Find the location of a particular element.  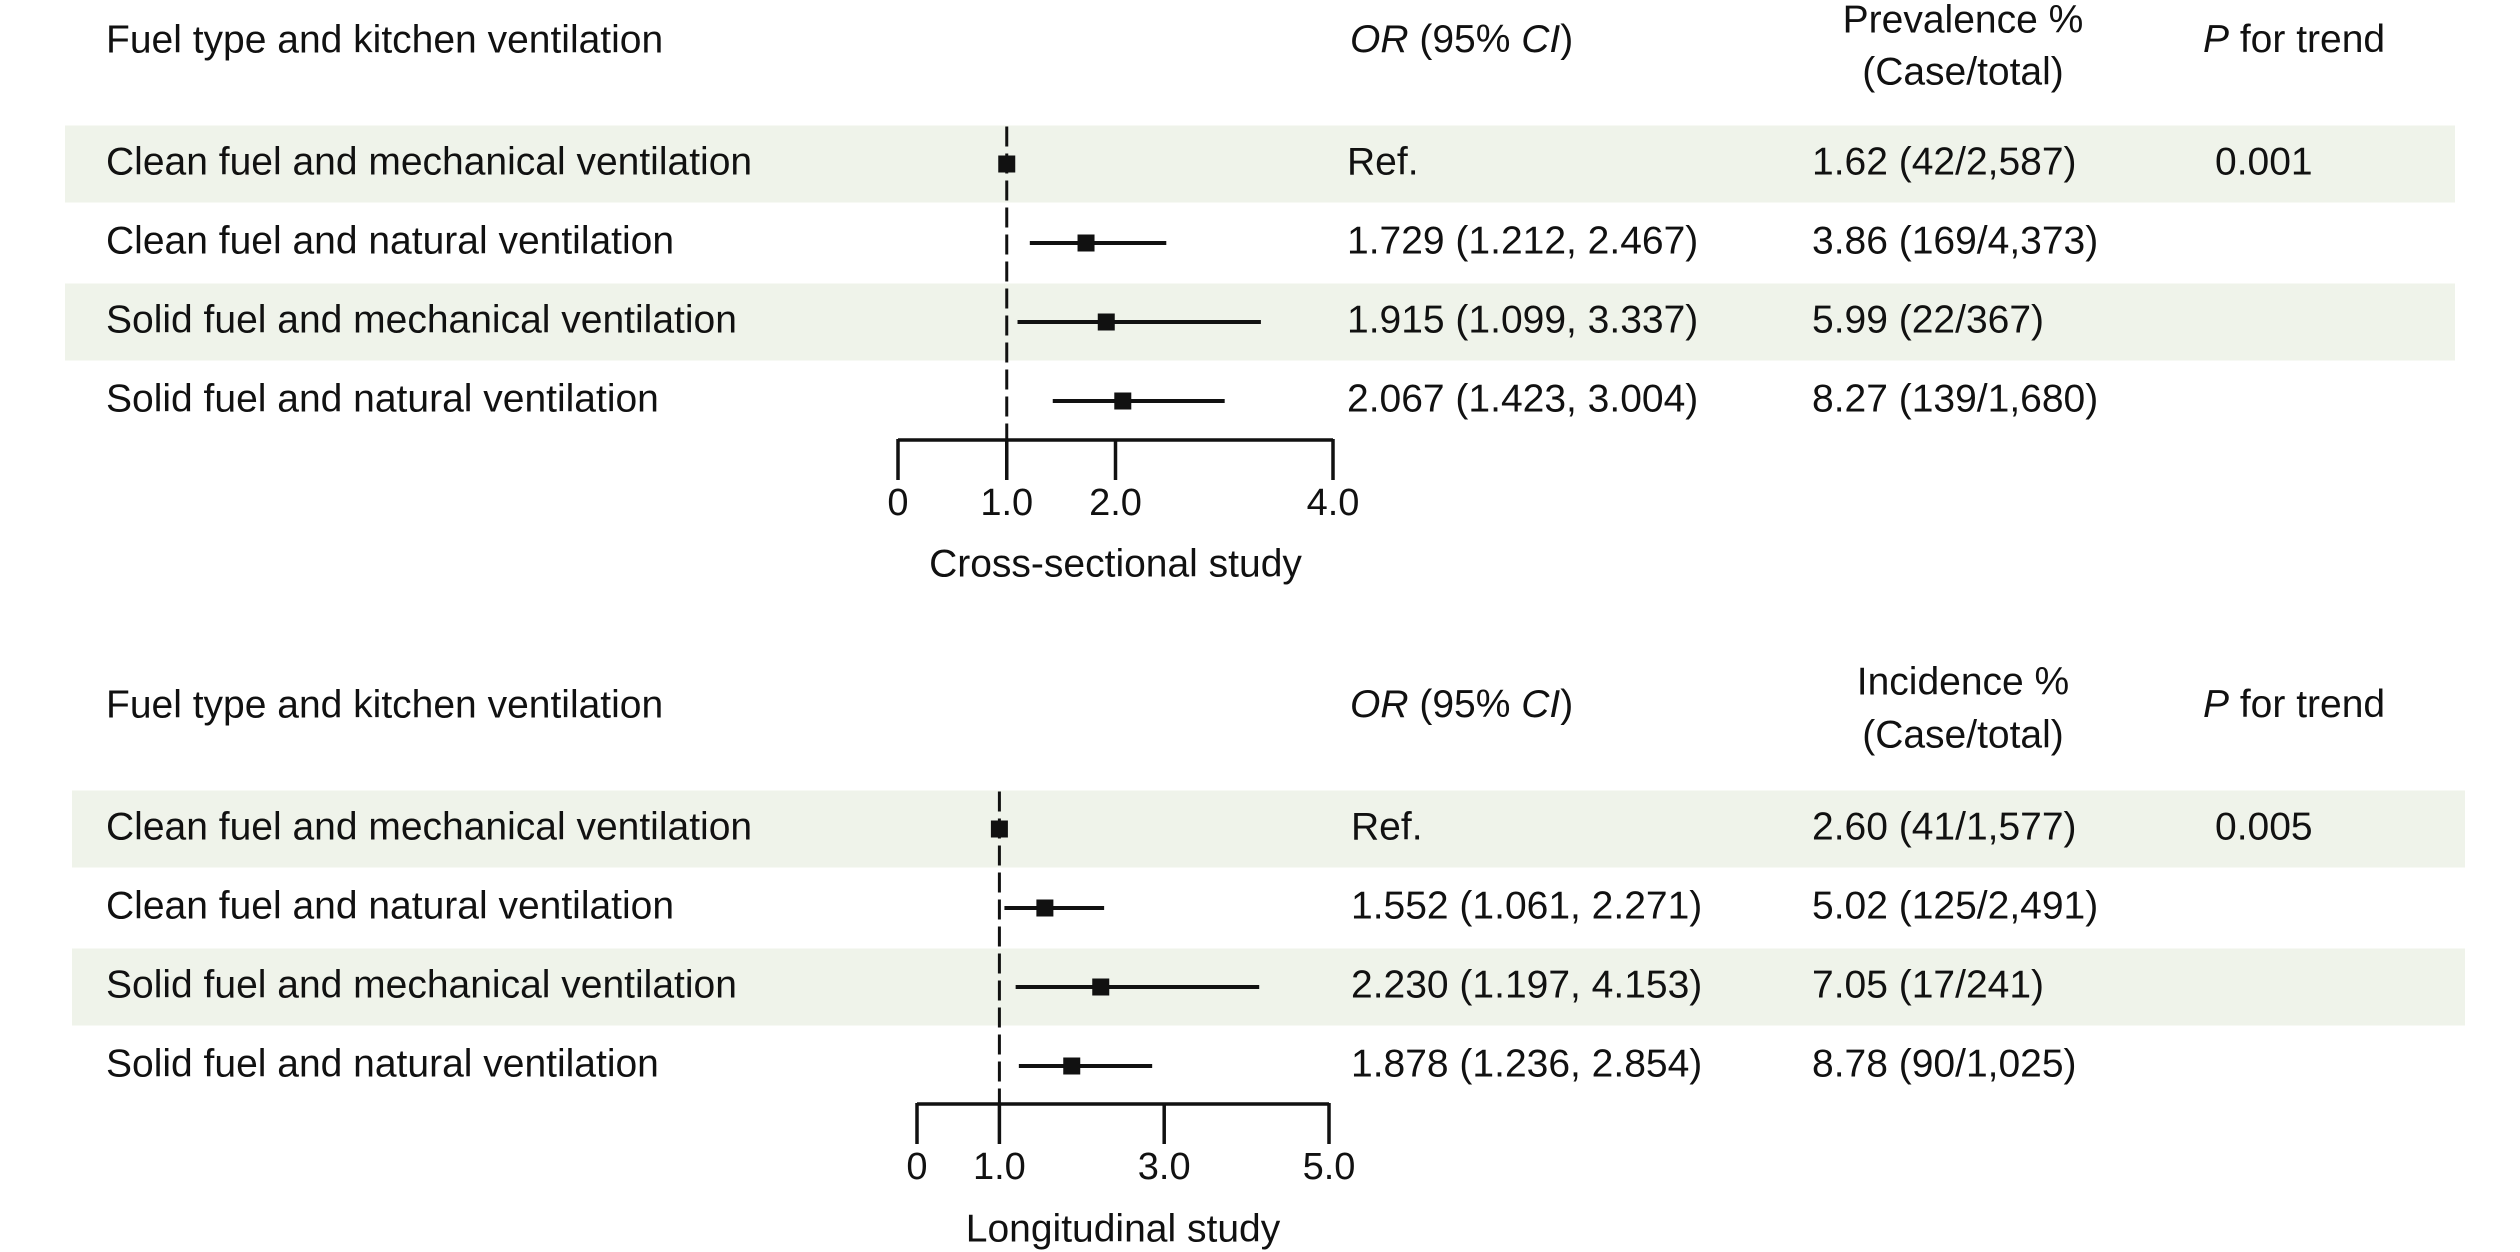

row-or-ci-text: 1.878 (1.236, 2.854) is located at coordinates (1526, 1063).